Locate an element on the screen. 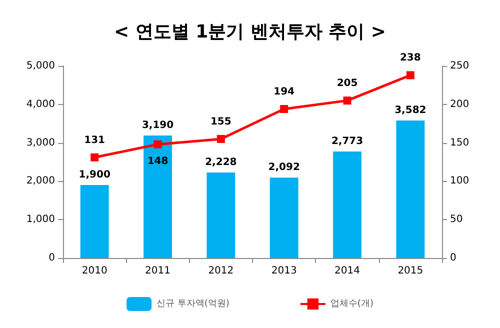  y-tick-label: 1,000 is located at coordinates (40, 220).